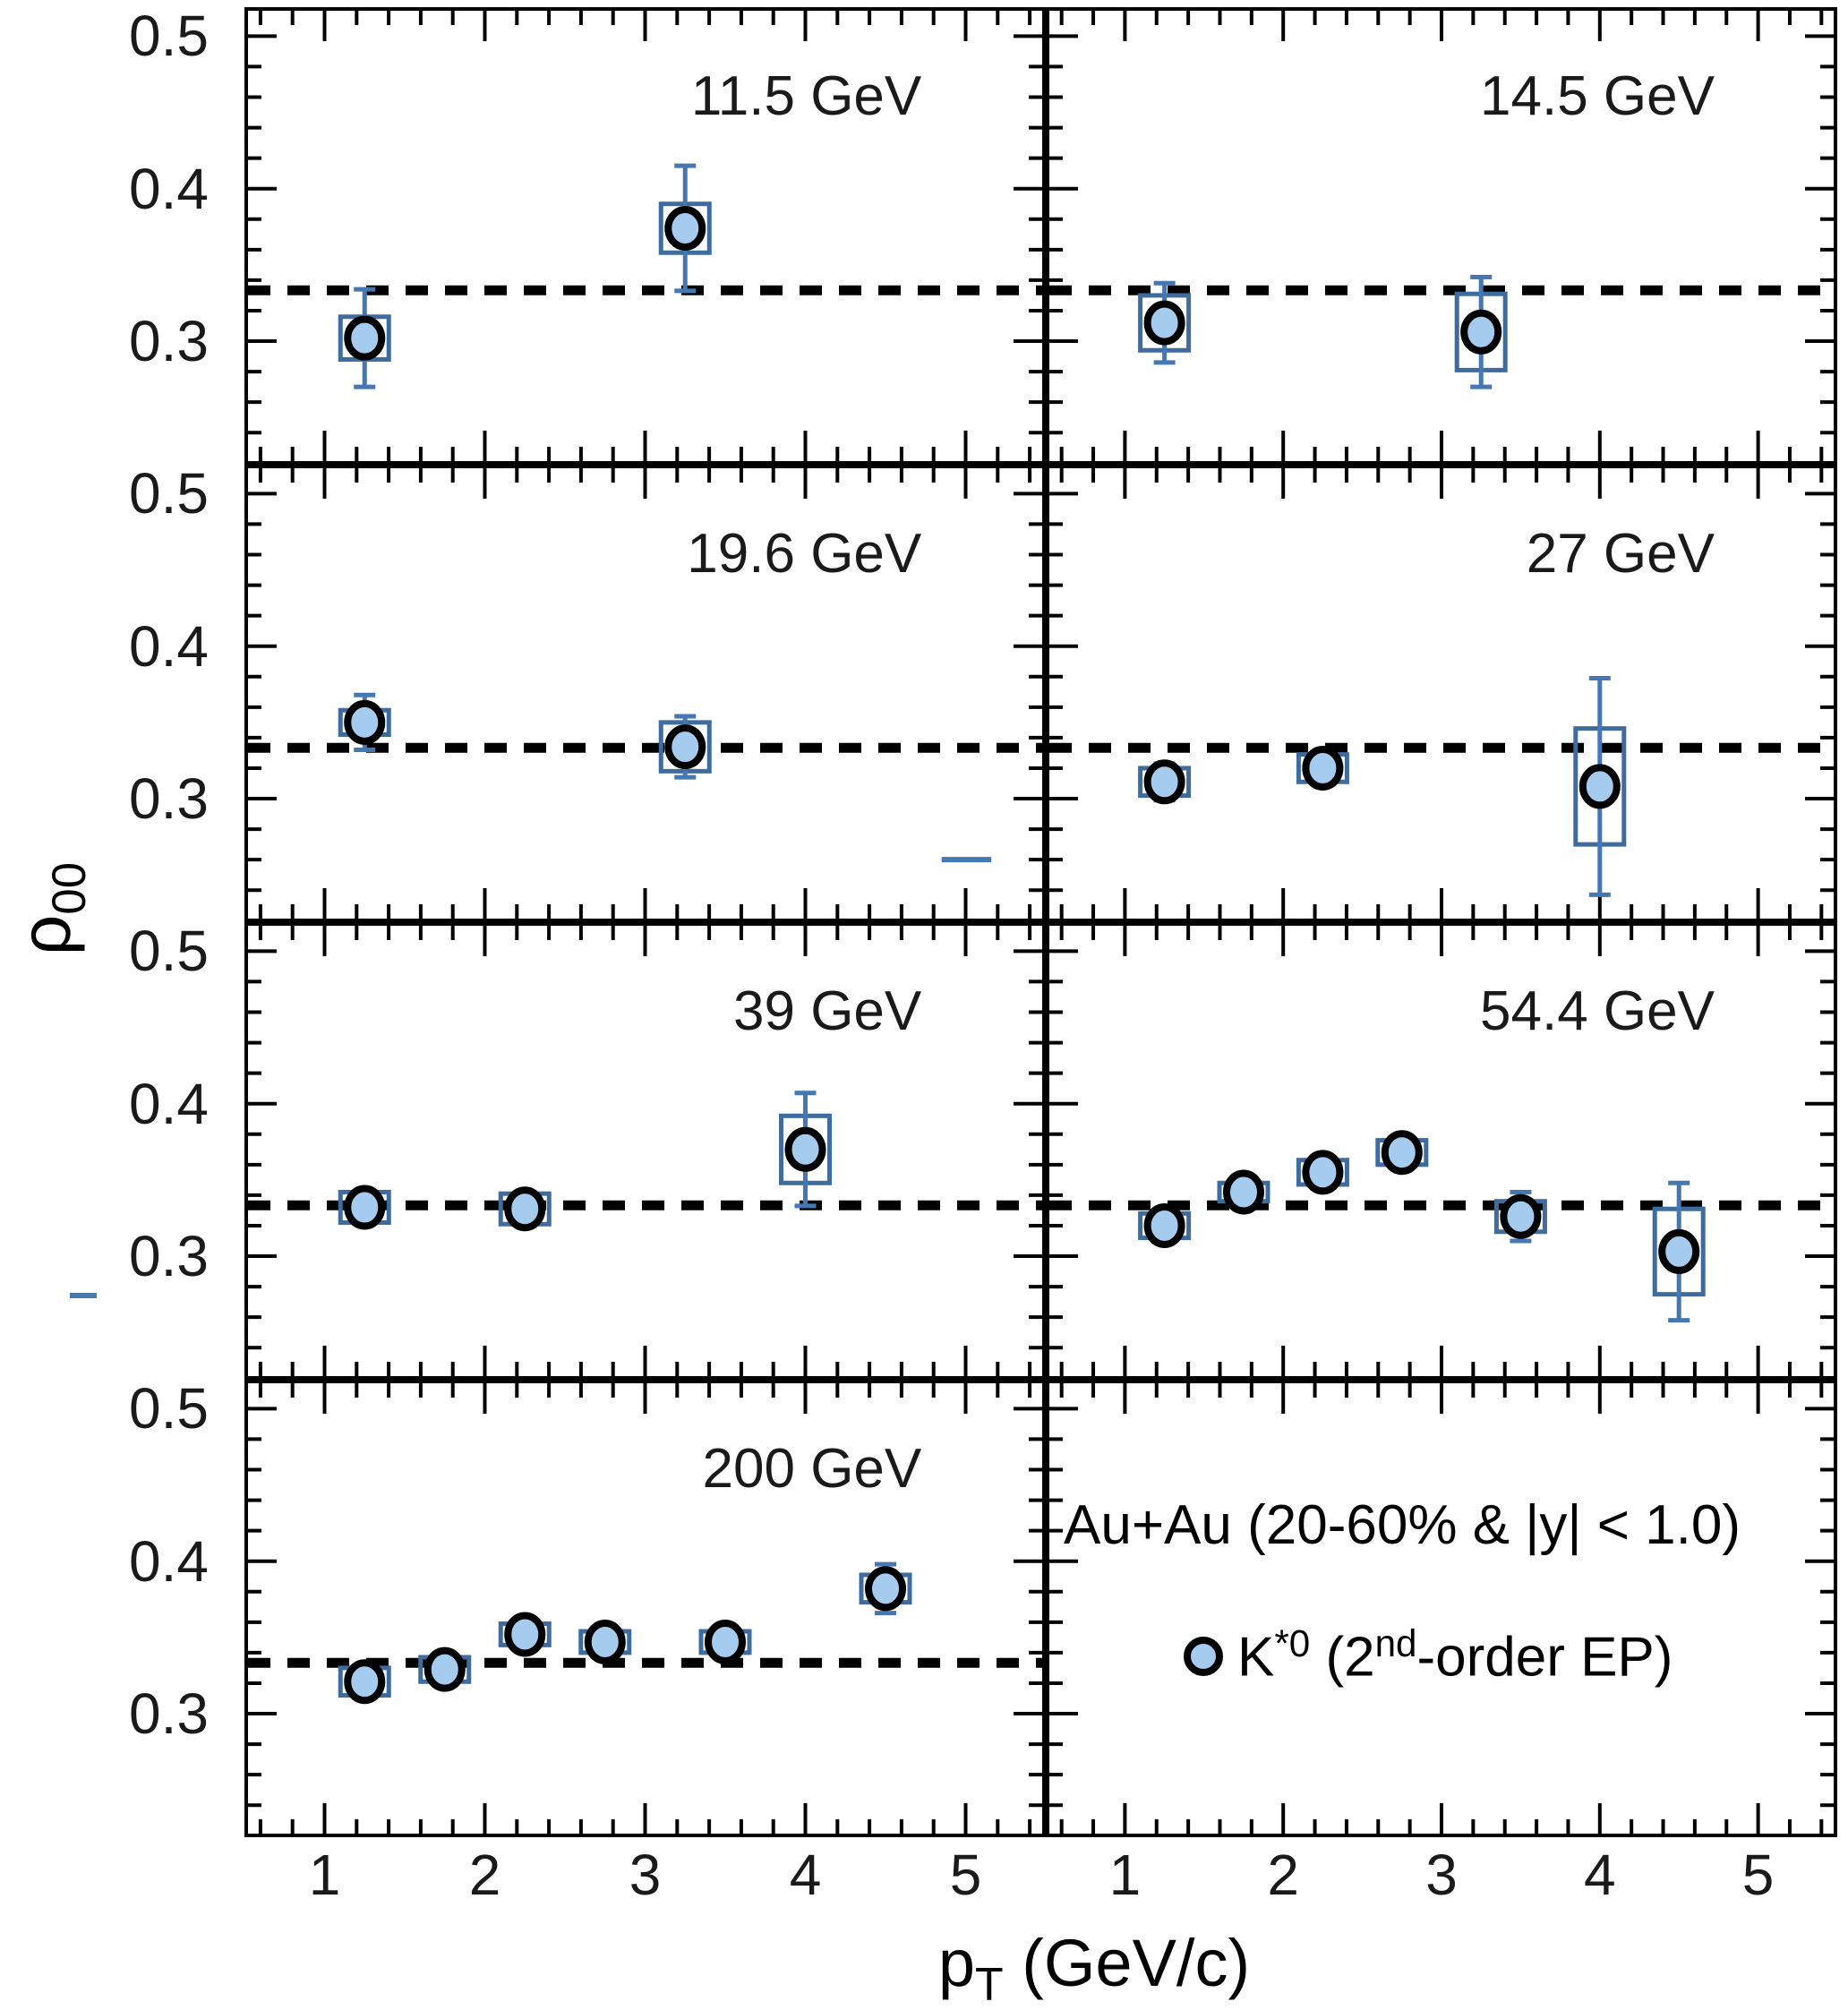 Image resolution: width=1848 pixels, height=2010 pixels. I want to click on x-tick-label: 2, so click(1283, 1875).